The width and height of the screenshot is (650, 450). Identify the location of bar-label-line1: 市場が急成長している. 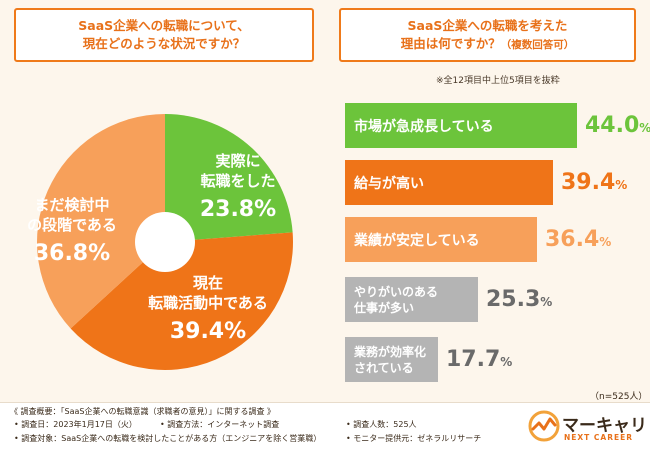
(424, 126).